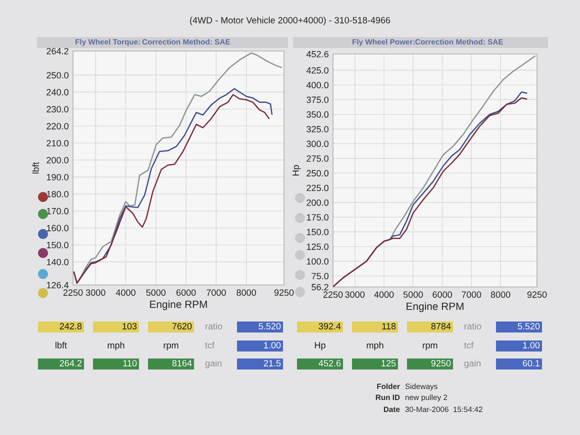  Describe the element at coordinates (57, 211) in the screenshot. I see `y-tick-label: 170.0` at that location.